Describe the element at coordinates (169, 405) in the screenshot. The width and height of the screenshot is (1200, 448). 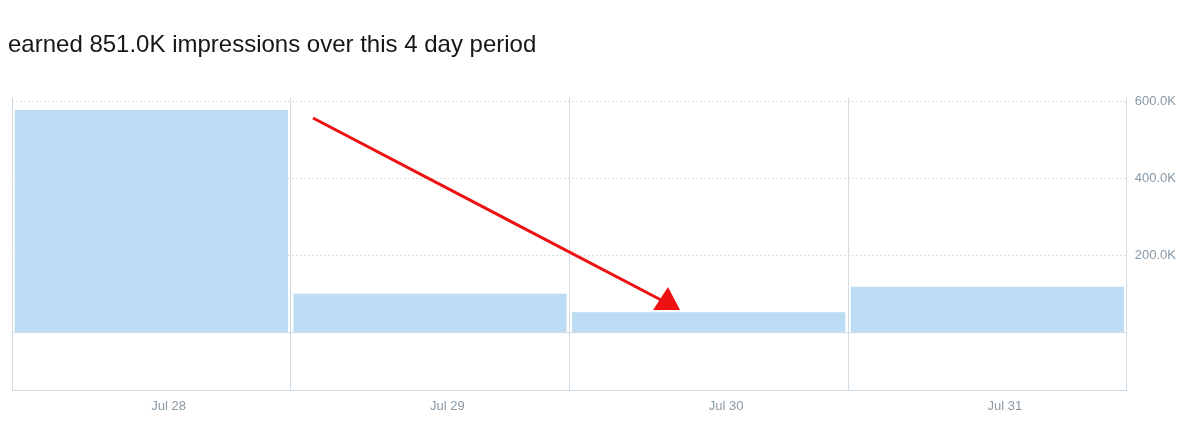
I see `x-tick-label: Jul 28` at that location.